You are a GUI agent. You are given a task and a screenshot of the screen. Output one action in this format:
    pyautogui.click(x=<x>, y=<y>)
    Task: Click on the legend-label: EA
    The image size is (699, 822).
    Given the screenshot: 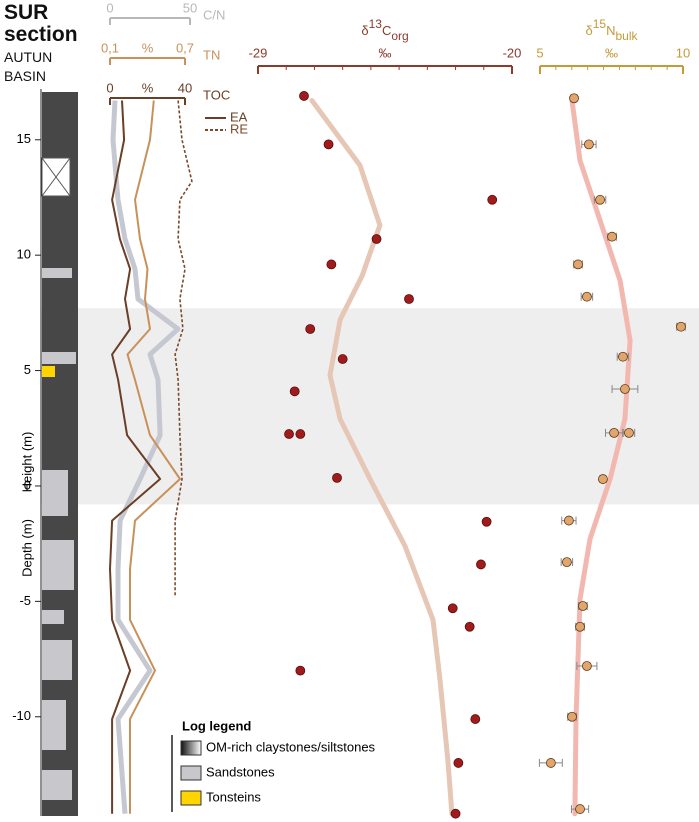 What is the action you would take?
    pyautogui.click(x=239, y=116)
    